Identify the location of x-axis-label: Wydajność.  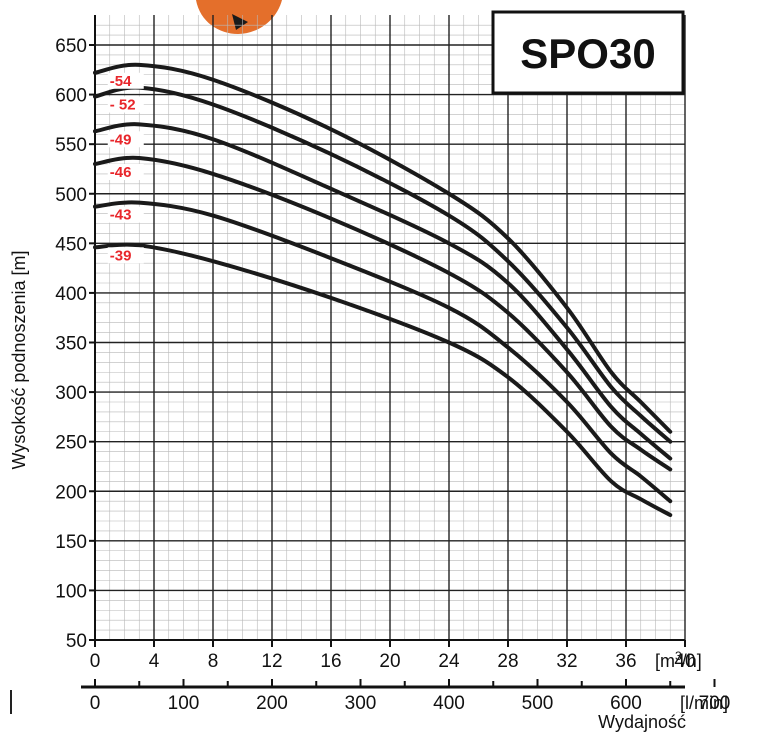
(642, 722).